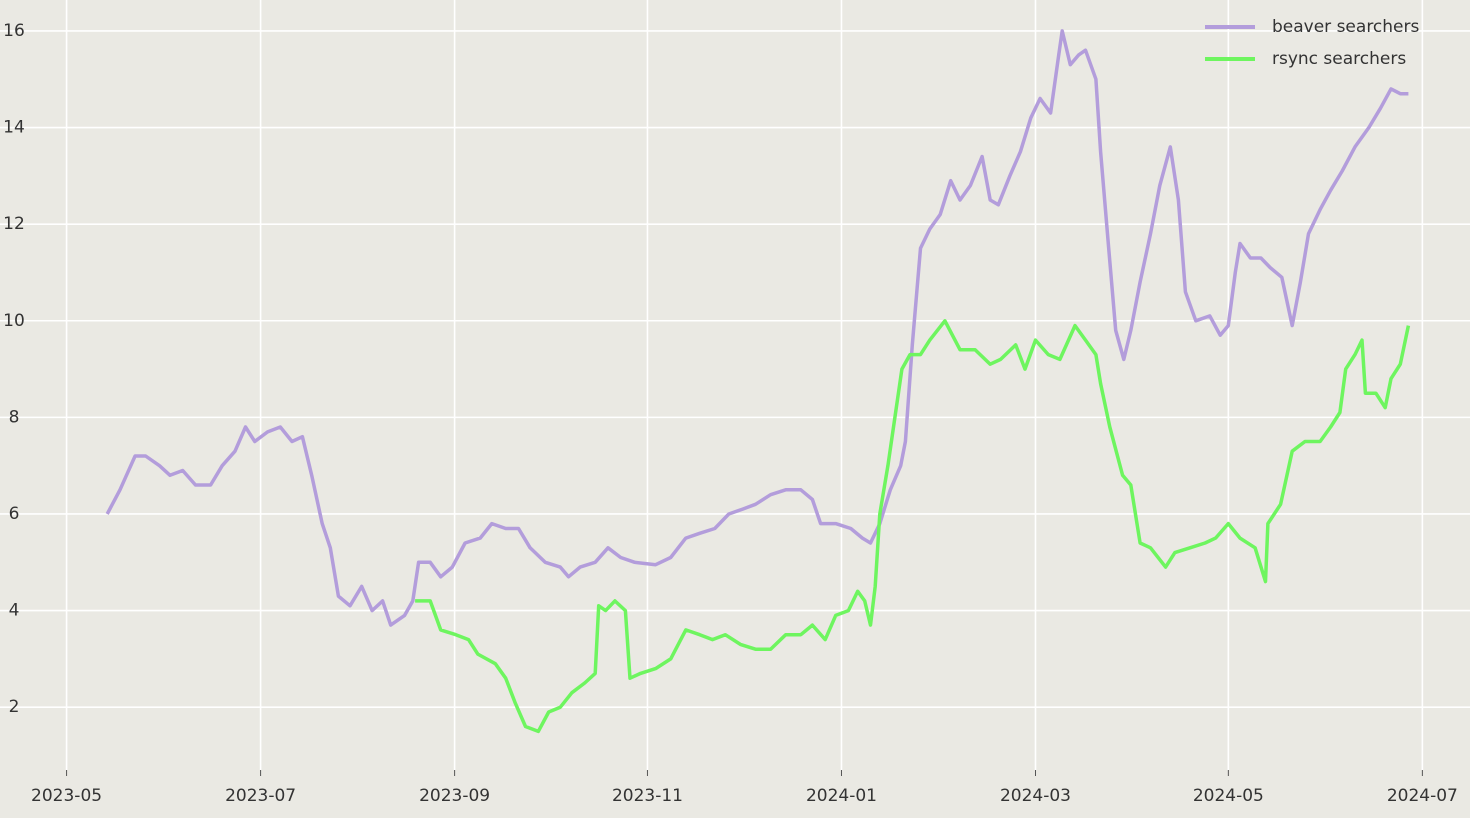 The width and height of the screenshot is (1470, 818). I want to click on x-tick-label: 2023-07, so click(260, 796).